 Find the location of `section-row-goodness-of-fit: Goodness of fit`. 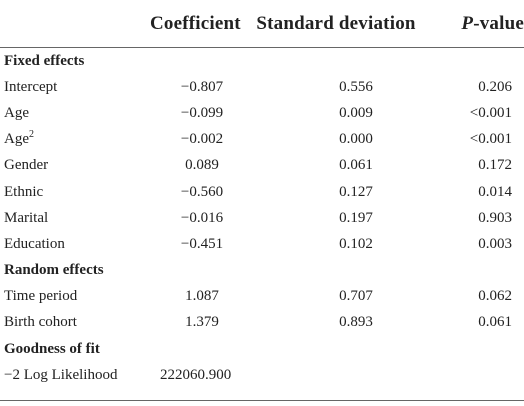

section-row-goodness-of-fit: Goodness of fit is located at coordinates (262, 349).